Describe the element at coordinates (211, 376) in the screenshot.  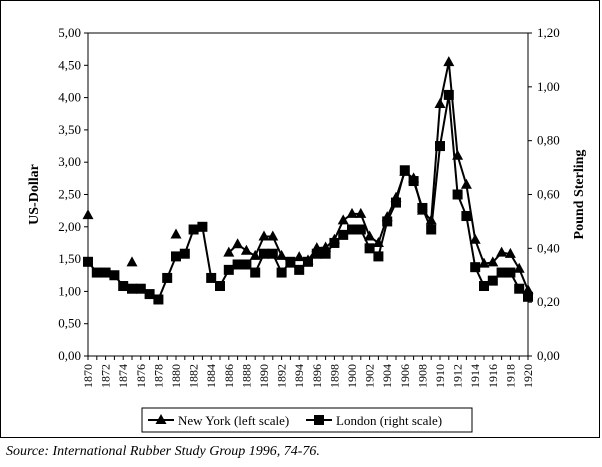
I see `x-tick-label: 1884` at that location.